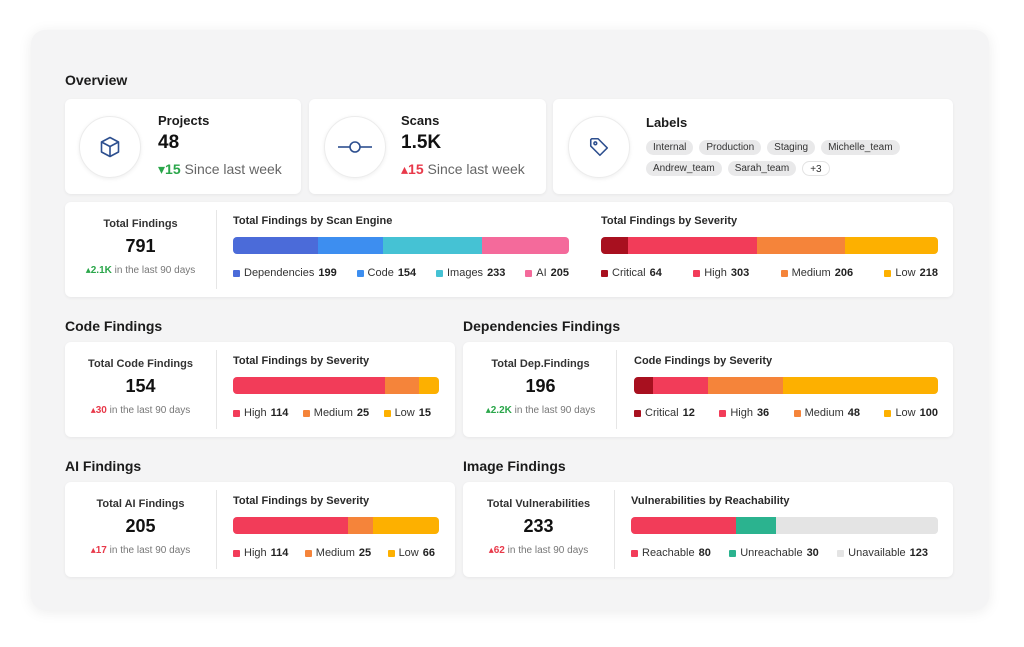 This screenshot has height=647, width=1024. Describe the element at coordinates (740, 273) in the screenshot. I see `legend-value: 303` at that location.